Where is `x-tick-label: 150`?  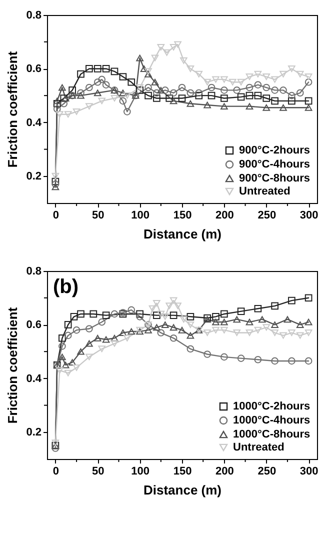 x-tick-label: 150 is located at coordinates (182, 472).